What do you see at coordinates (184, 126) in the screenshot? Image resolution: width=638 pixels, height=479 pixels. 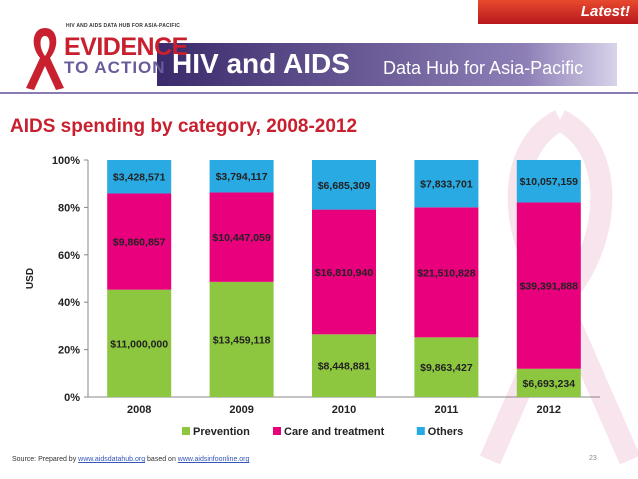 I see `chart-title: AIDS spending by category, 2008-2012` at bounding box center [184, 126].